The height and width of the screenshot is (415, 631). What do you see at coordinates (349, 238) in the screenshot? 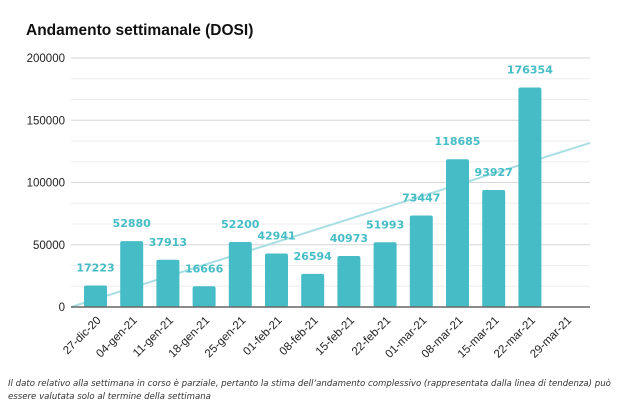
I see `data-label: 40973` at bounding box center [349, 238].